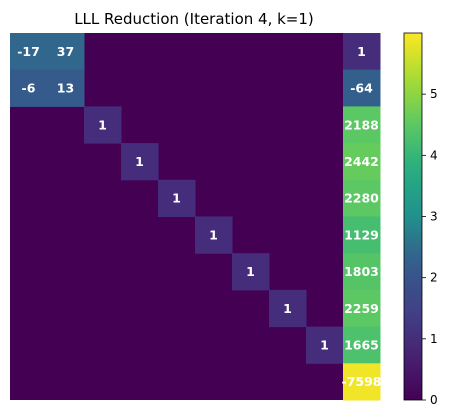 This screenshot has width=451, height=420. Describe the element at coordinates (434, 278) in the screenshot. I see `colorbar-tick-label: 2` at that location.